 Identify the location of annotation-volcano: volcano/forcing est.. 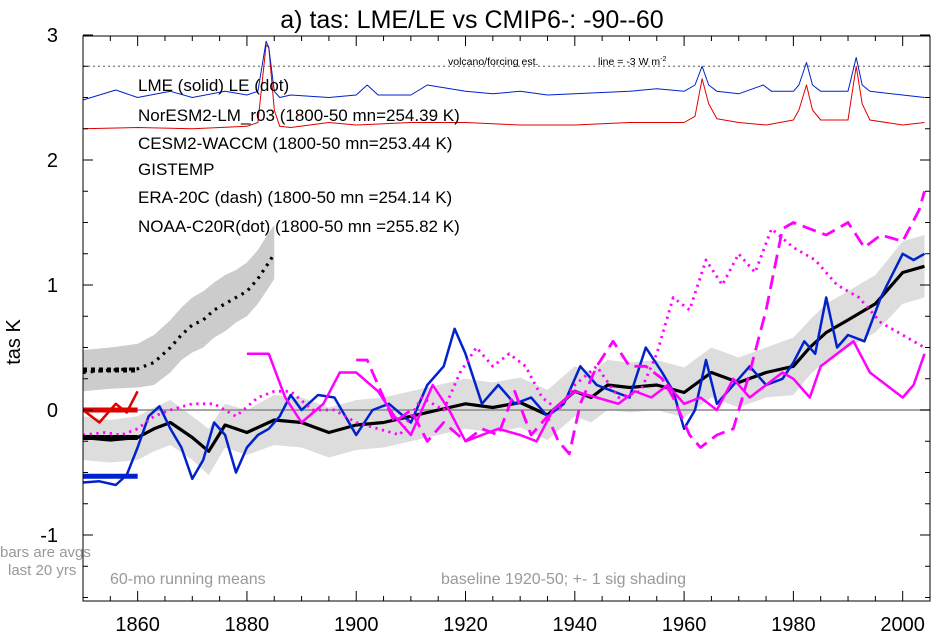
(493, 62).